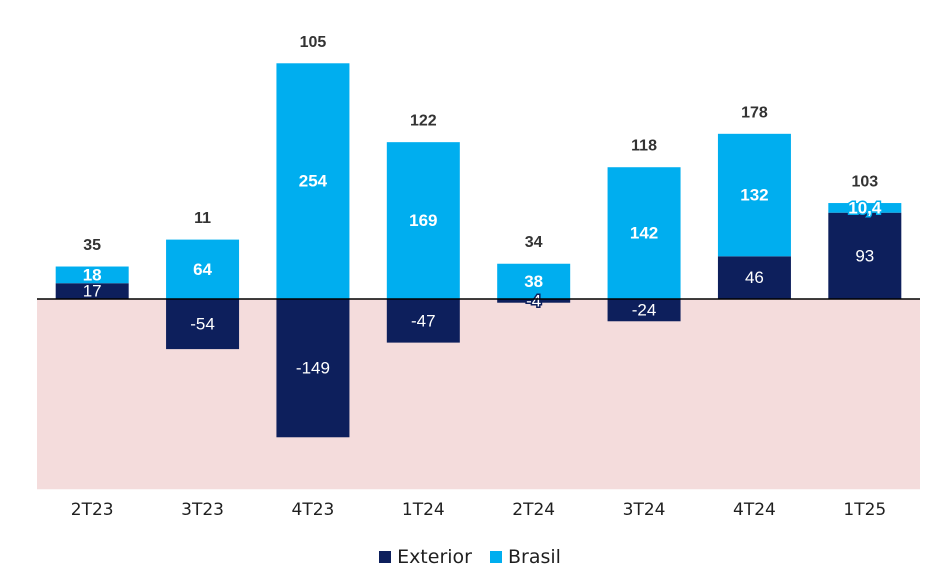  What do you see at coordinates (434, 557) in the screenshot?
I see `legend-label-exterior: Exterior` at bounding box center [434, 557].